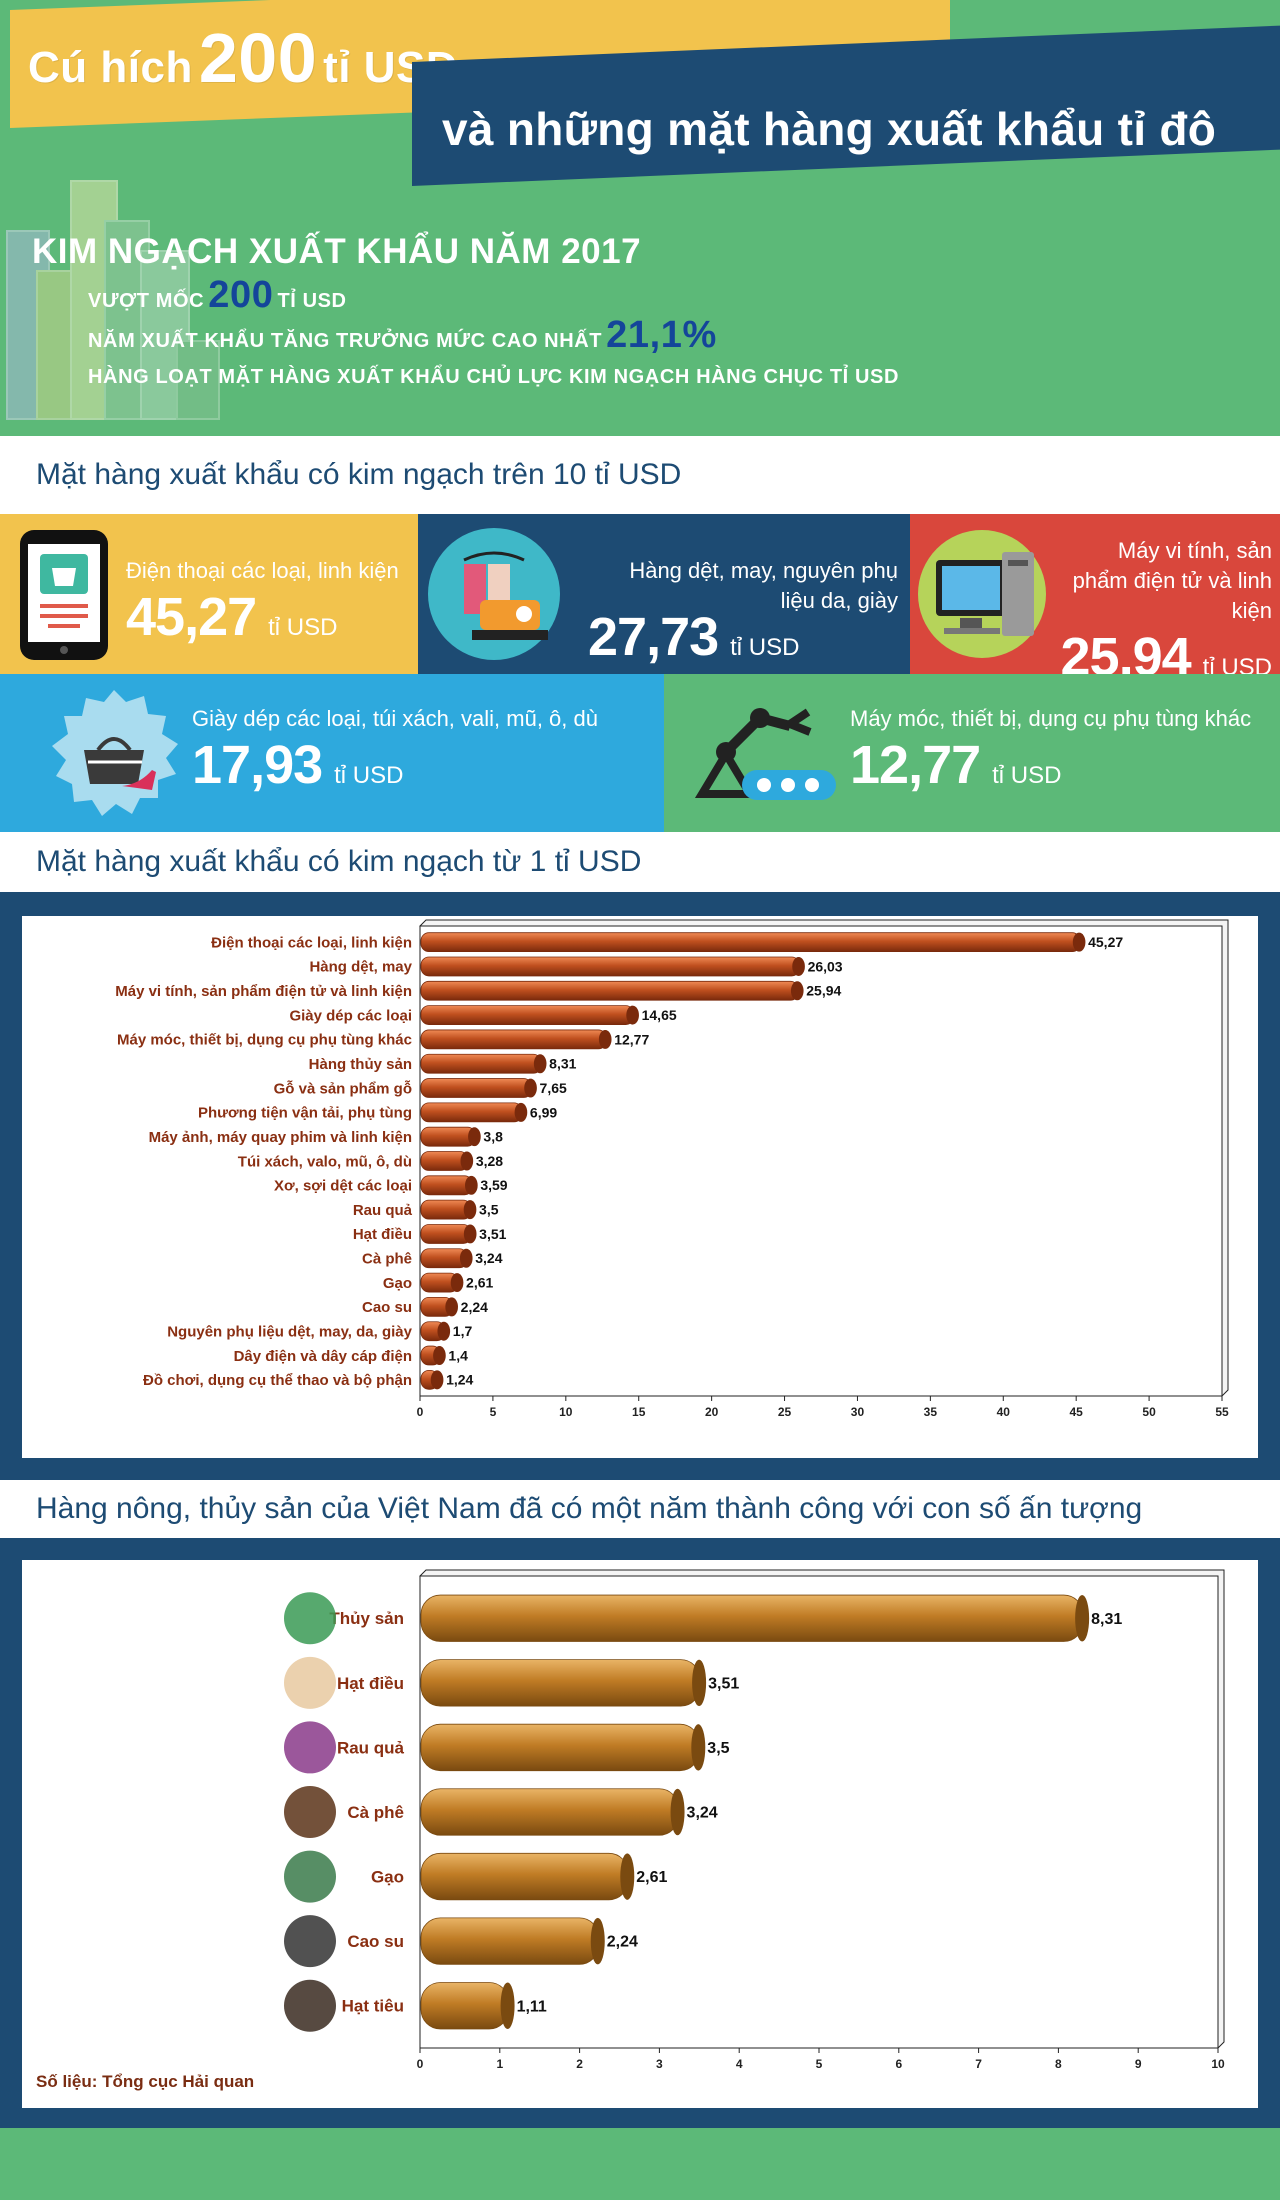 Image resolution: width=1280 pixels, height=2200 pixels. Describe the element at coordinates (739, 2064) in the screenshot. I see `x-tick-label: 4` at that location.